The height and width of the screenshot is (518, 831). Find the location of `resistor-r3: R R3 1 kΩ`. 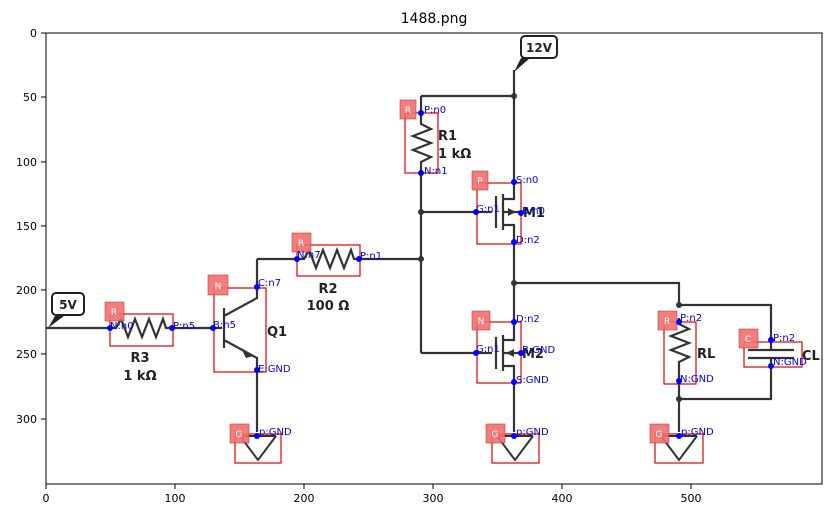

resistor-r3: R R3 1 kΩ is located at coordinates (139, 342).